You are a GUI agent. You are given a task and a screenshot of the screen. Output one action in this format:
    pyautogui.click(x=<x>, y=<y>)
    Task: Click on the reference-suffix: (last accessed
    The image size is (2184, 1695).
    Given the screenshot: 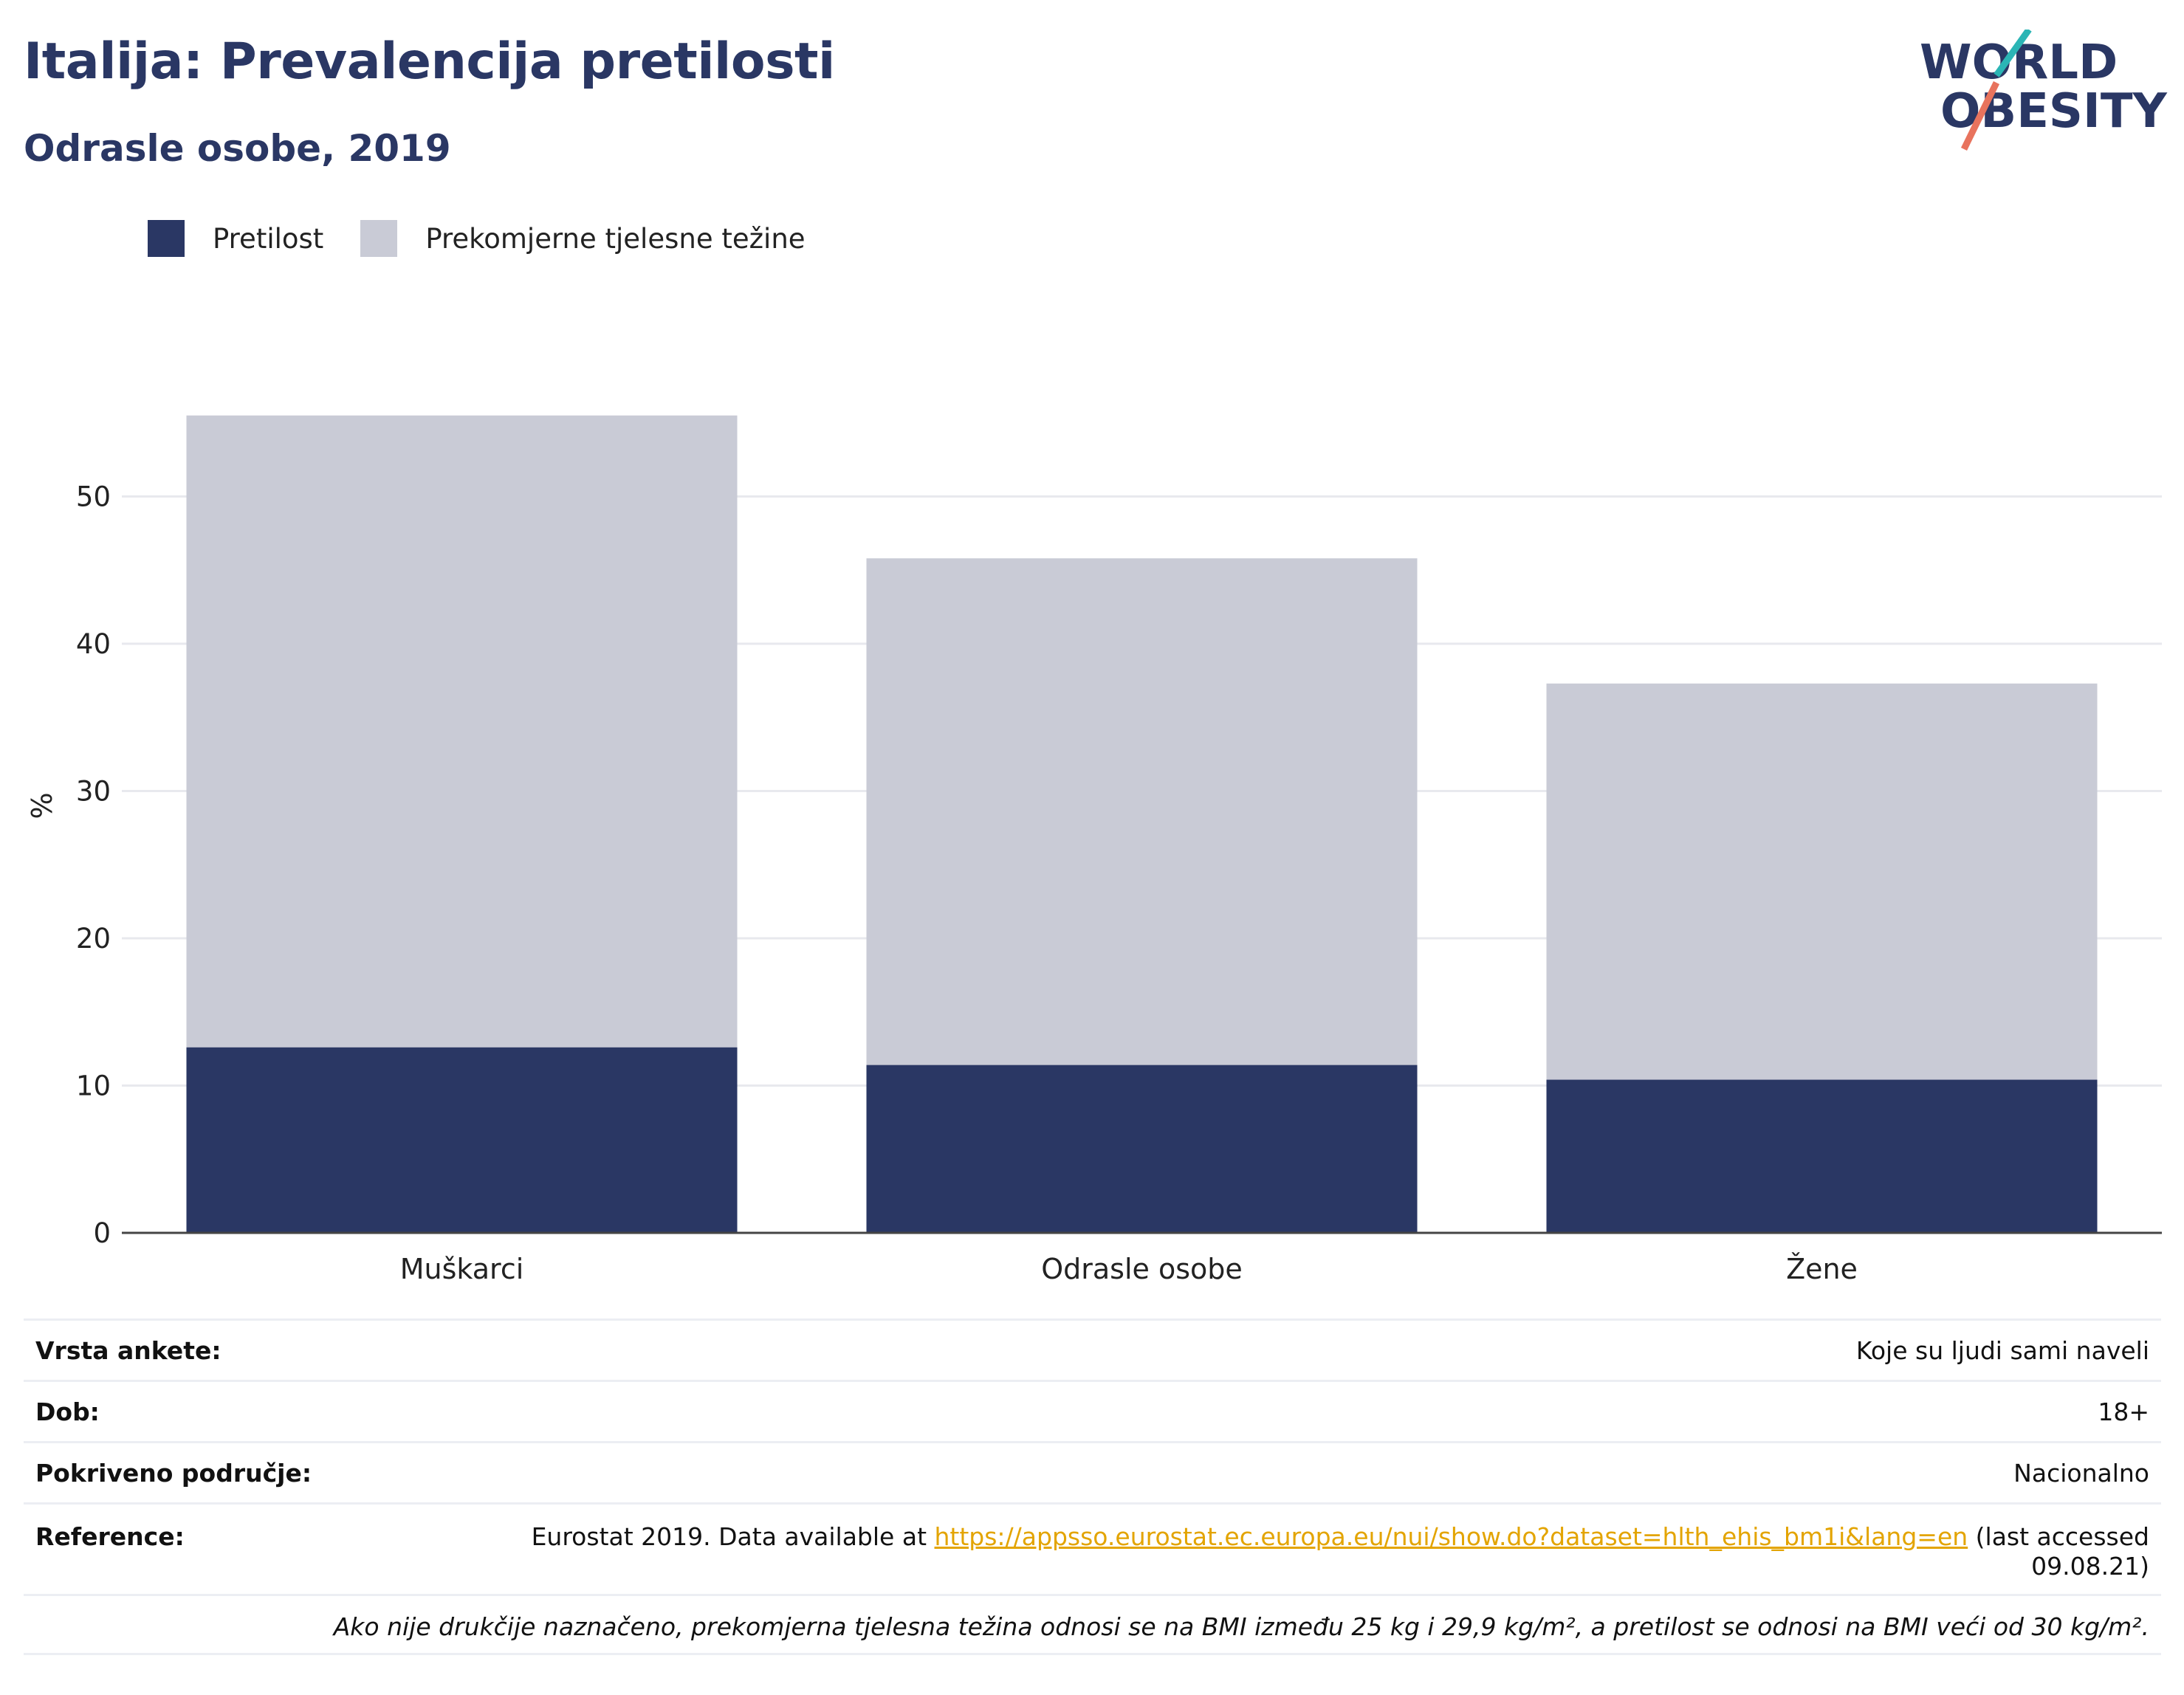 What is the action you would take?
    pyautogui.click(x=2058, y=1536)
    